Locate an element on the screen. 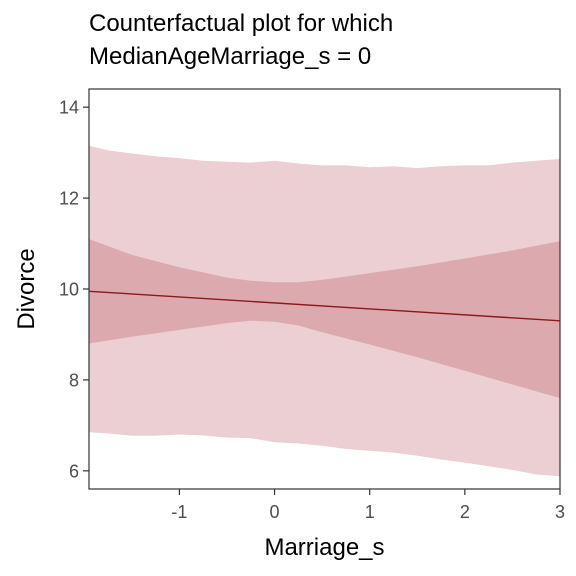 This screenshot has height=576, width=576. y-tick-label: 8 is located at coordinates (74, 380).